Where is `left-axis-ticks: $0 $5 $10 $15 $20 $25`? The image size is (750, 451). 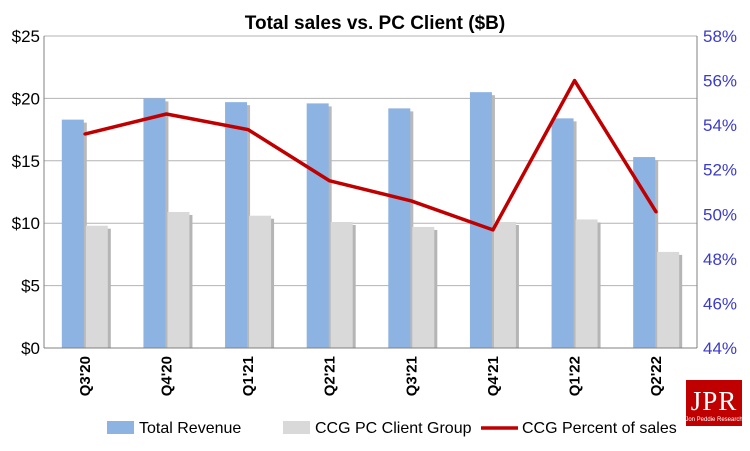
left-axis-ticks: $0 $5 $10 $15 $20 $25 is located at coordinates (26, 192).